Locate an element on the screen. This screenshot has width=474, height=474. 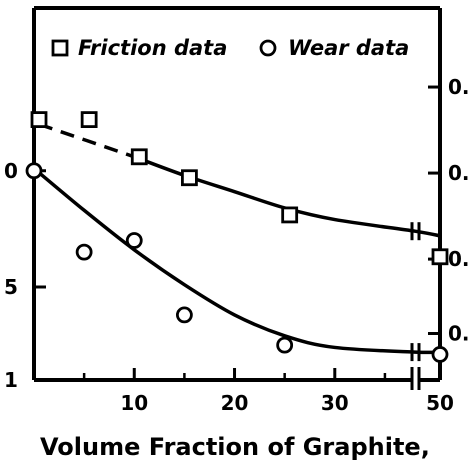
left-y-tick-label: 0 is located at coordinates (11, 171).